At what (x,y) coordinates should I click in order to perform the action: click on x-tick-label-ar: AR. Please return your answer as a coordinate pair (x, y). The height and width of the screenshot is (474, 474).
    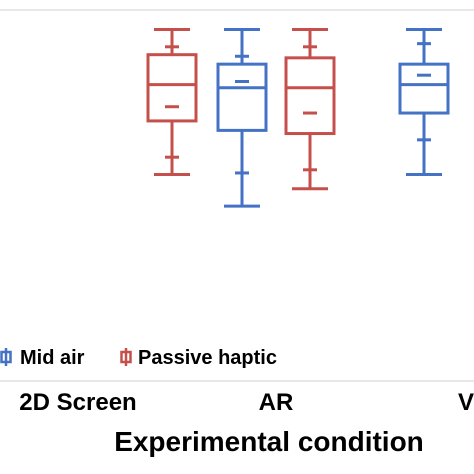
    Looking at the image, I should click on (276, 402).